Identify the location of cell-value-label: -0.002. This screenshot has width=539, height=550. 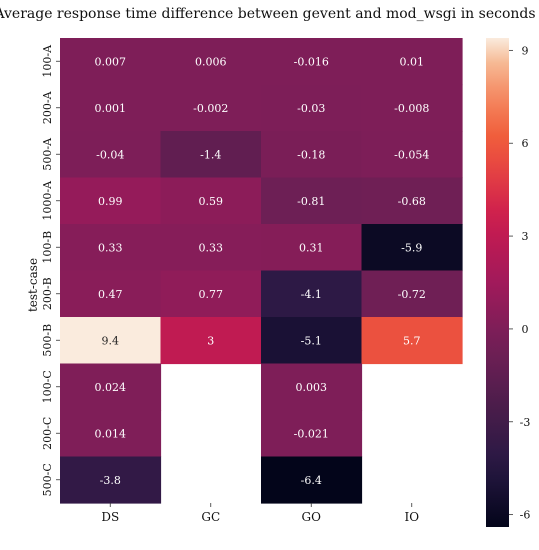
(210, 108).